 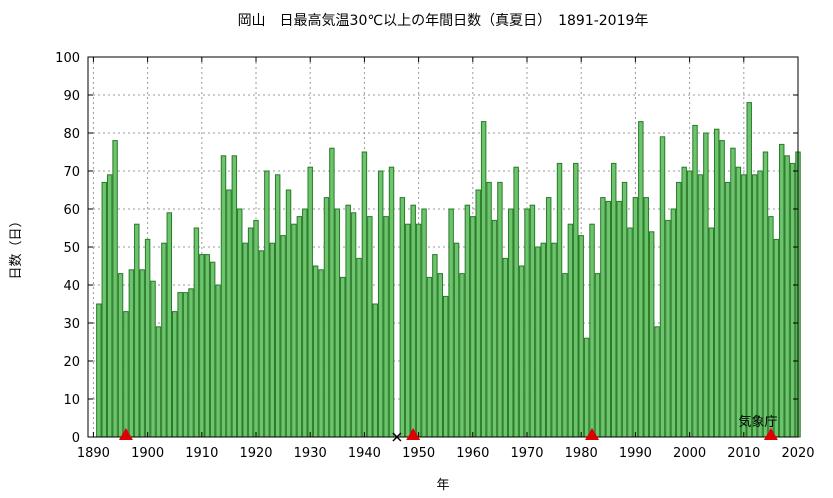 What do you see at coordinates (93, 453) in the screenshot?
I see `x-tick-label: 1890` at bounding box center [93, 453].